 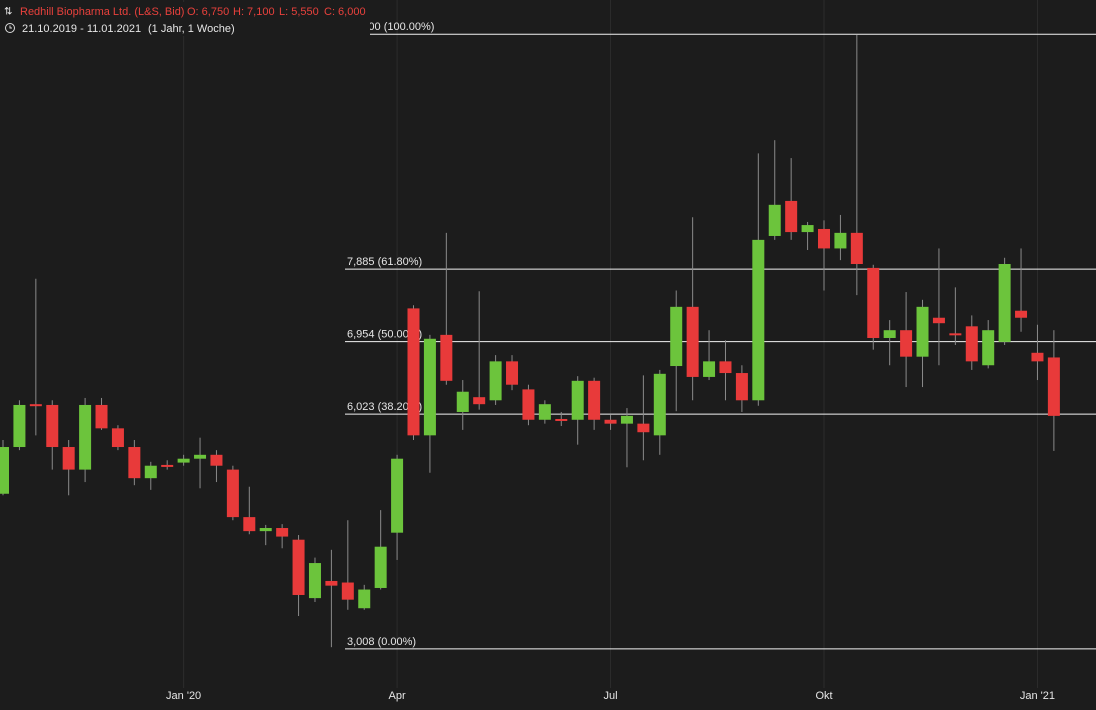 What do you see at coordinates (185, 19) in the screenshot?
I see `header-bg` at bounding box center [185, 19].